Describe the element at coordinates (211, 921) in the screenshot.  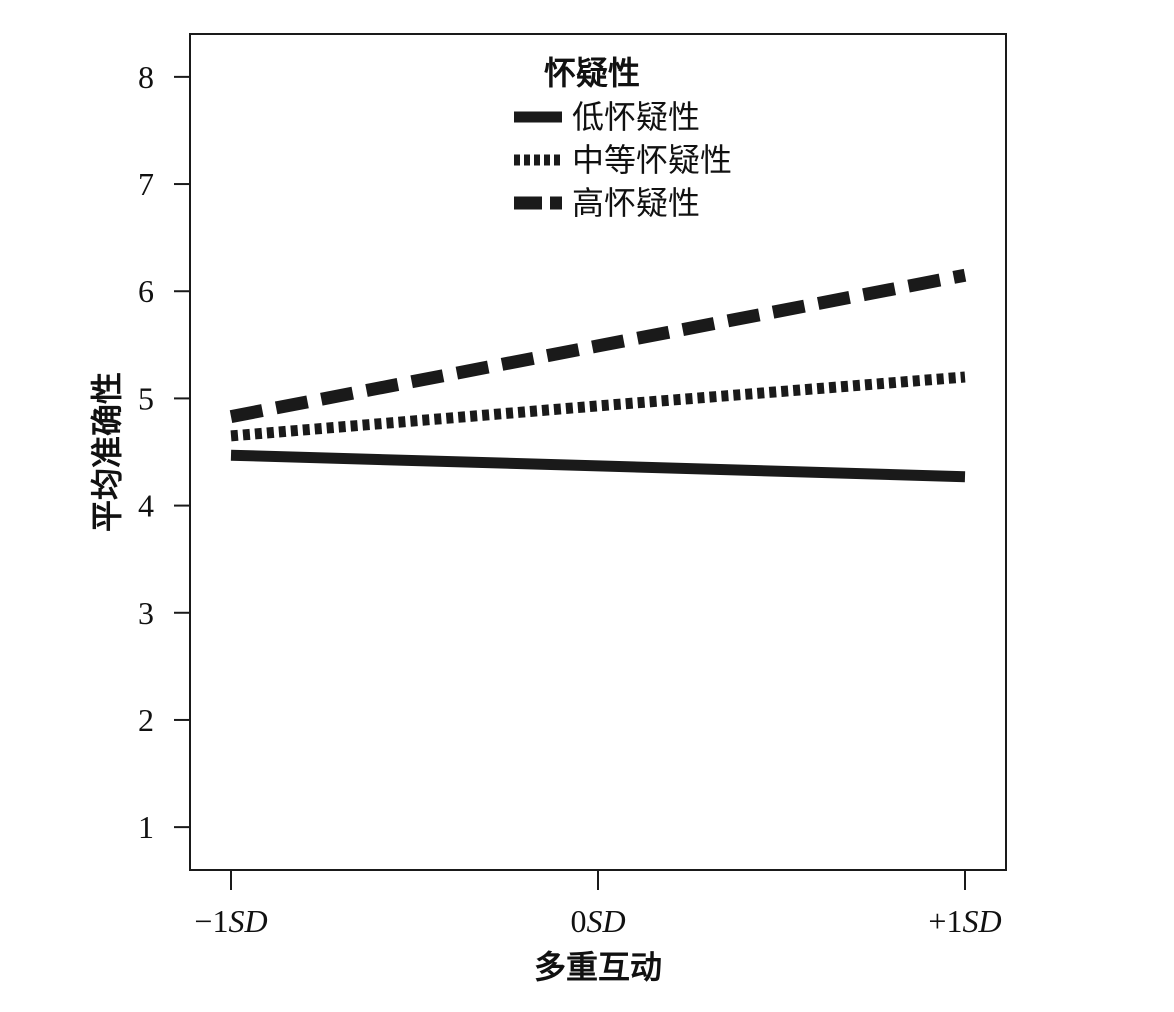
I see `x-tick-number: −1` at that location.